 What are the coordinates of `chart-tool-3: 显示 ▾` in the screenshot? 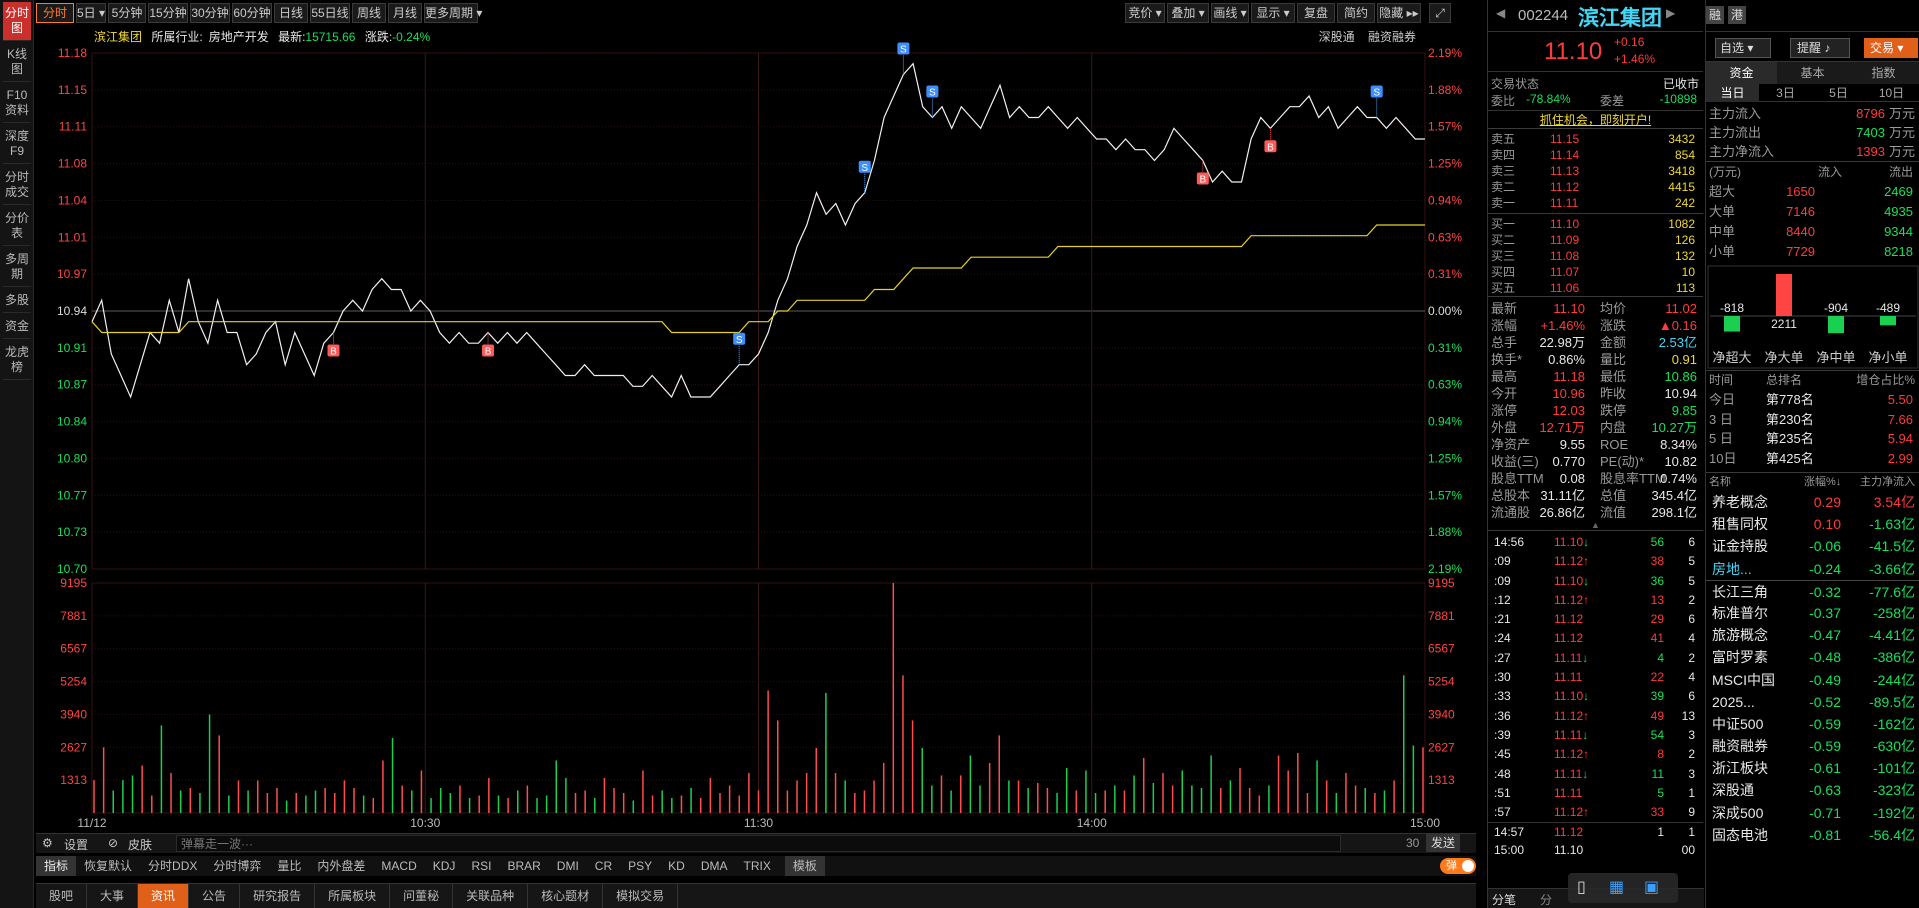 It's located at (1273, 13).